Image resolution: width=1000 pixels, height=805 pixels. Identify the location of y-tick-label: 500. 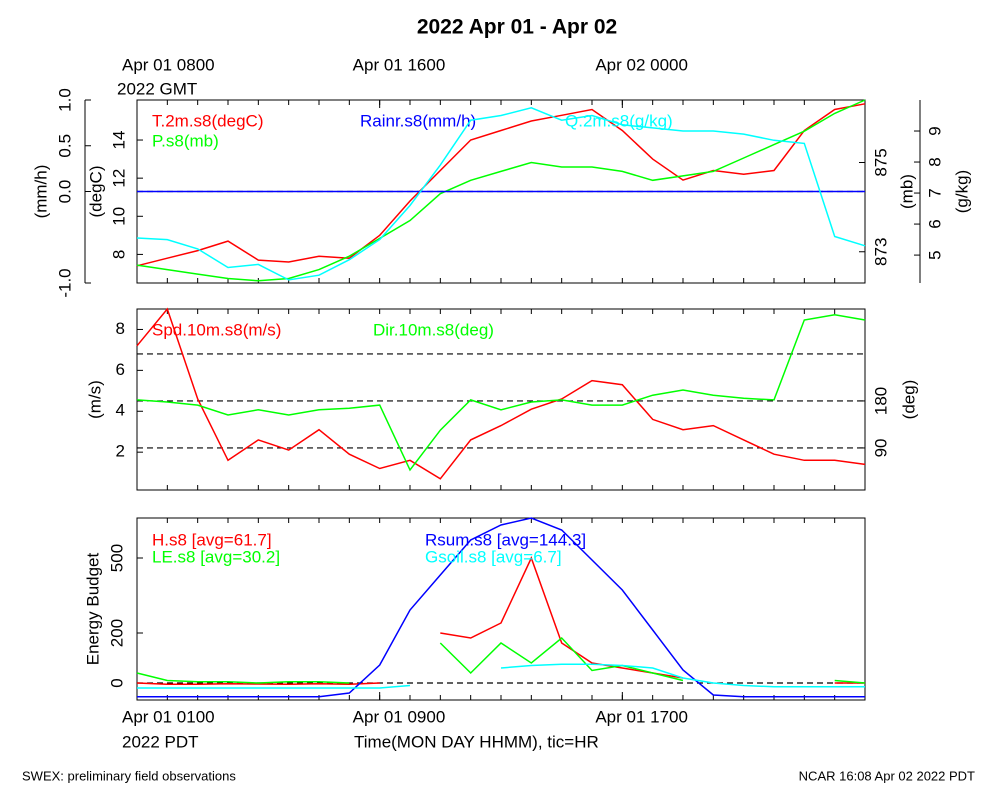
(116, 558).